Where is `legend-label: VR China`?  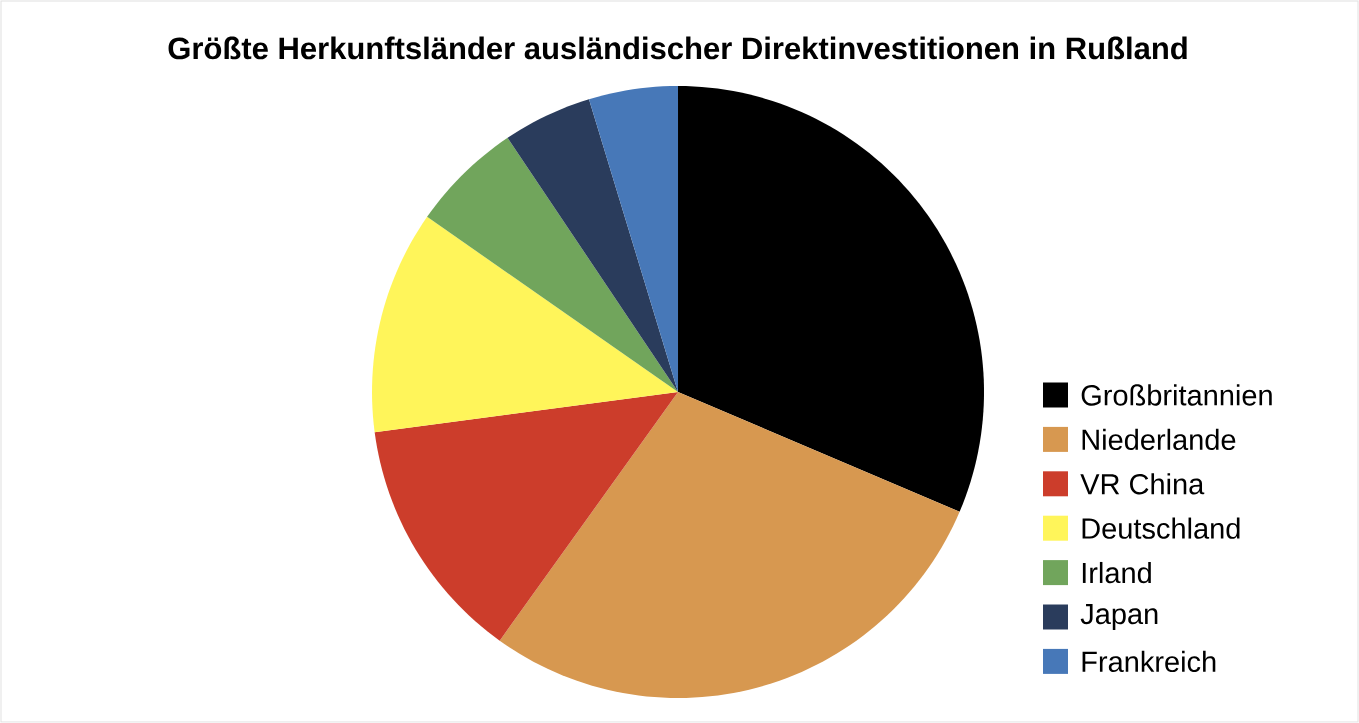 legend-label: VR China is located at coordinates (1142, 484).